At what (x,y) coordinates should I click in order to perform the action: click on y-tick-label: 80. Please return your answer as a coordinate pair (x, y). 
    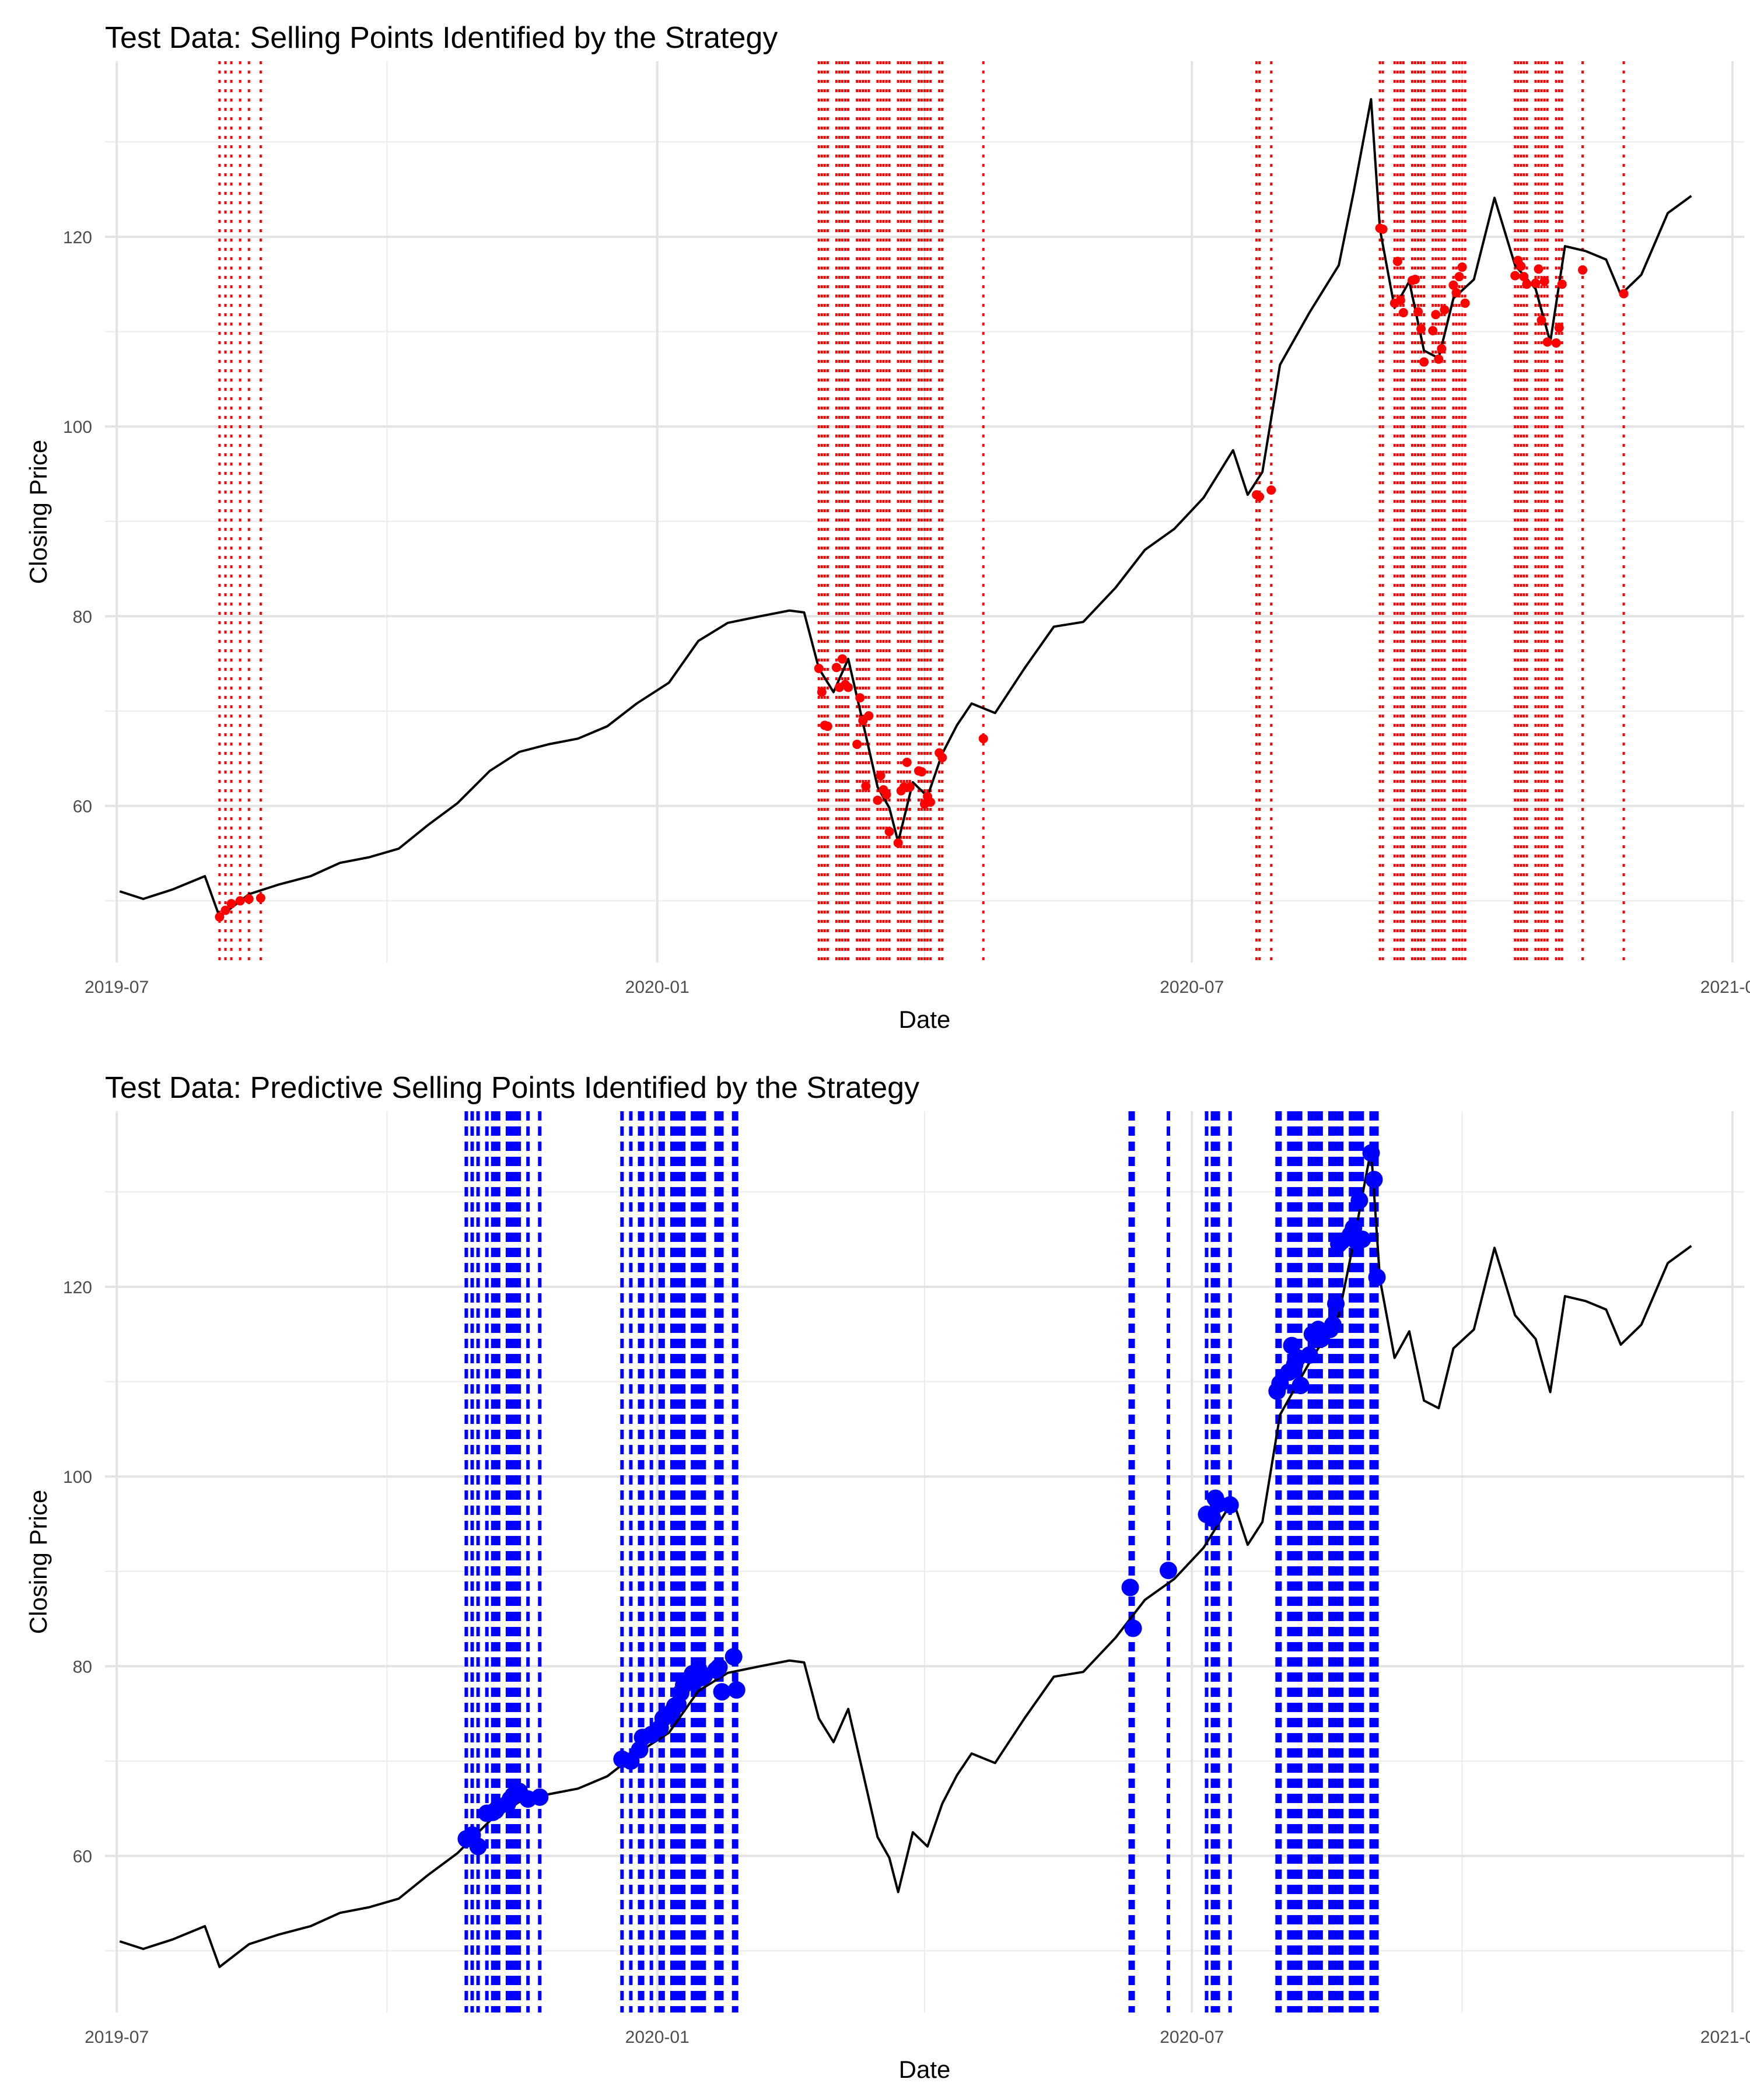
    Looking at the image, I should click on (82, 1666).